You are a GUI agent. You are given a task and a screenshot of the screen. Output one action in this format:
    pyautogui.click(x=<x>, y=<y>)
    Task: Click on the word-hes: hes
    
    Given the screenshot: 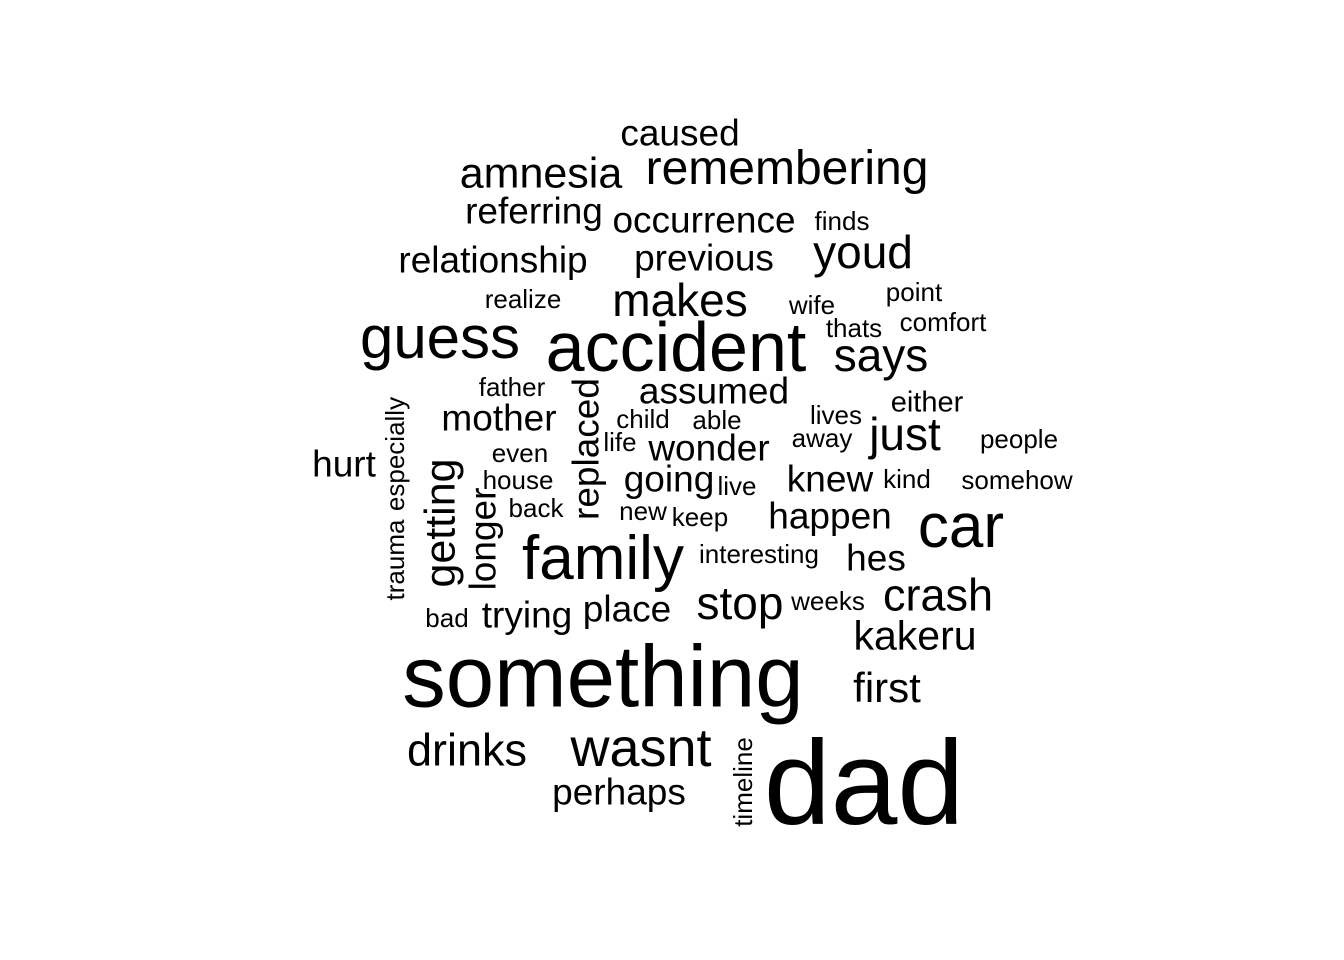 What is the action you would take?
    pyautogui.click(x=876, y=558)
    